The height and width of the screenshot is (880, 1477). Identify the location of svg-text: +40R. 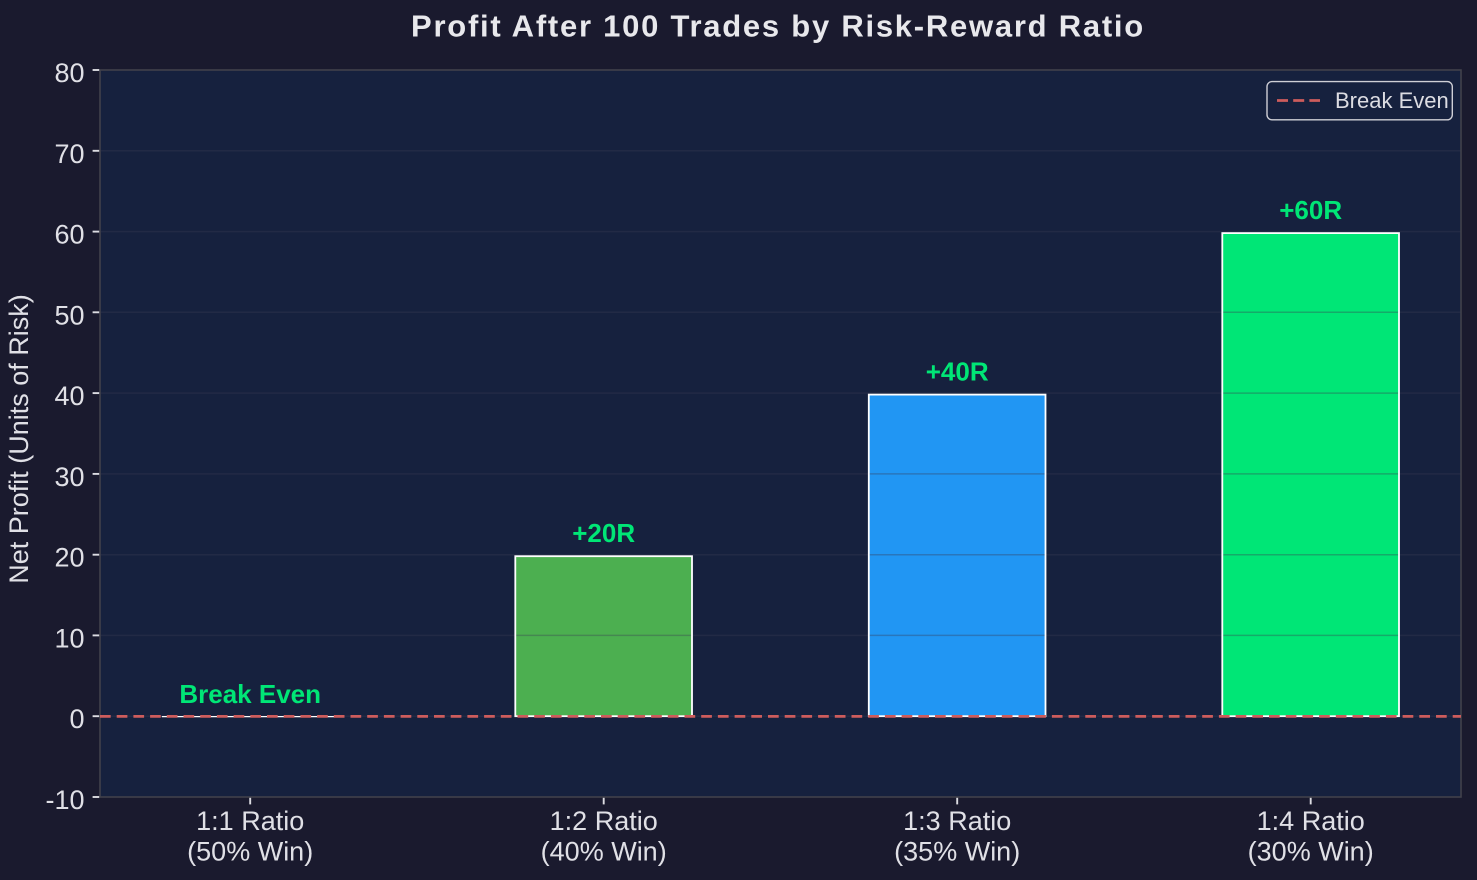
(957, 372).